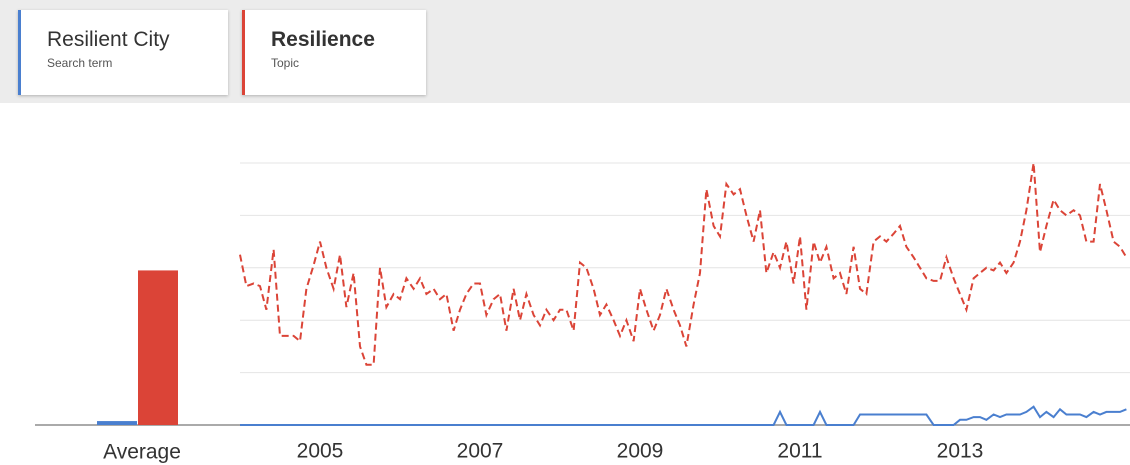 Image resolution: width=1130 pixels, height=465 pixels. What do you see at coordinates (320, 451) in the screenshot?
I see `x-tick-label: 2005` at bounding box center [320, 451].